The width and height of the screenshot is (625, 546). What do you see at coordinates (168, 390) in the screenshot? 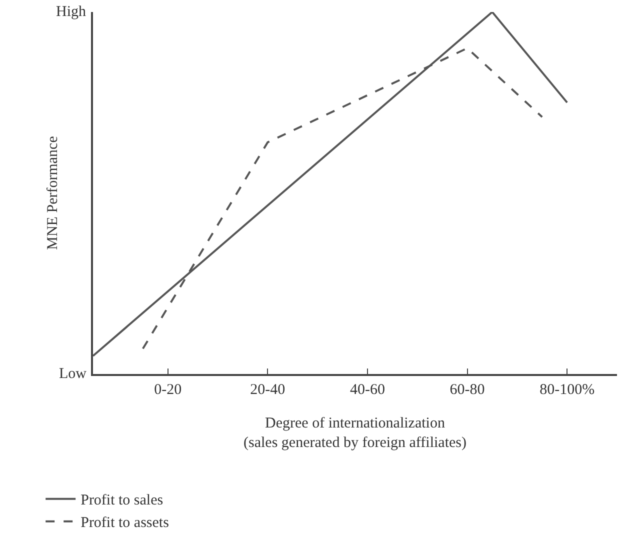
I see `x-tick-label: 0-20` at bounding box center [168, 390].